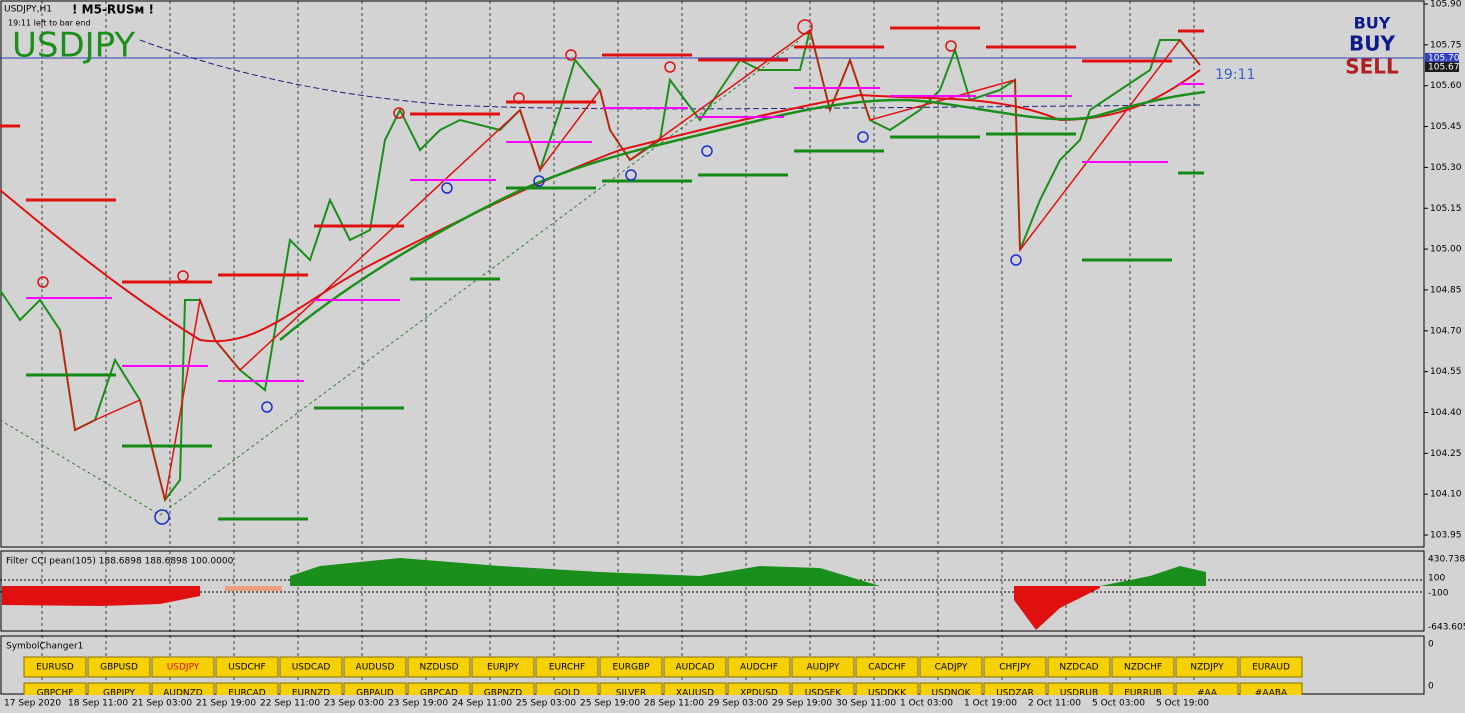 The height and width of the screenshot is (713, 1465). Describe the element at coordinates (567, 694) in the screenshot. I see `symbol-button-label: GOLD` at that location.